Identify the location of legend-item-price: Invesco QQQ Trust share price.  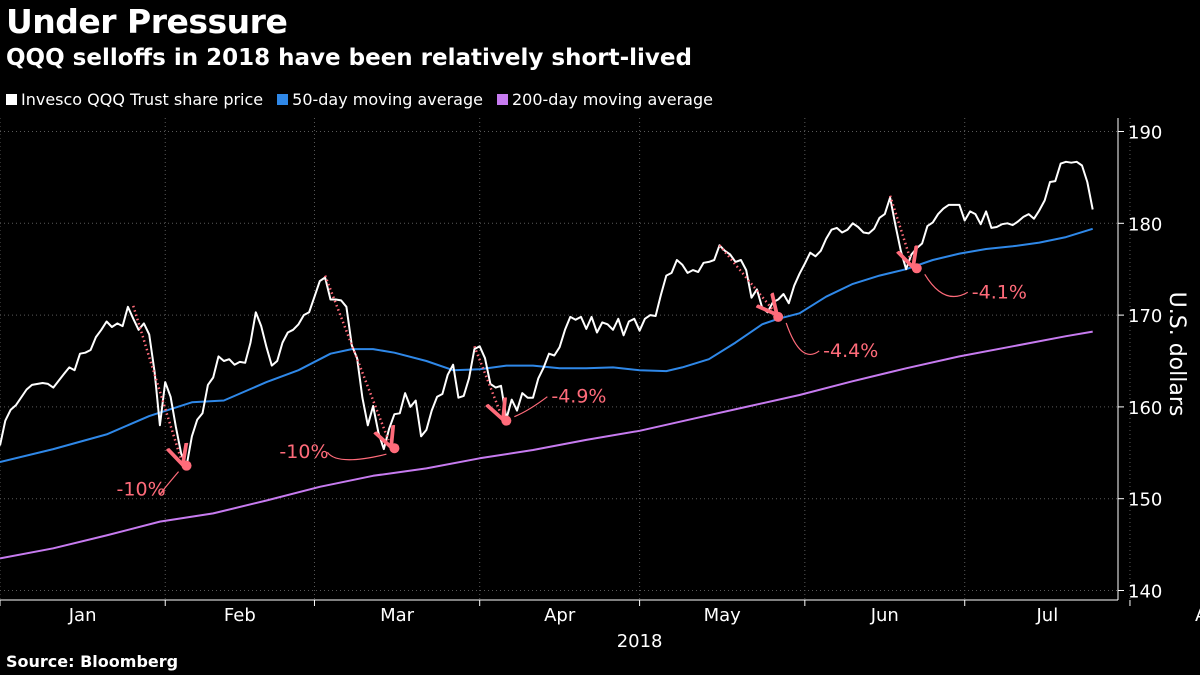
(134, 99).